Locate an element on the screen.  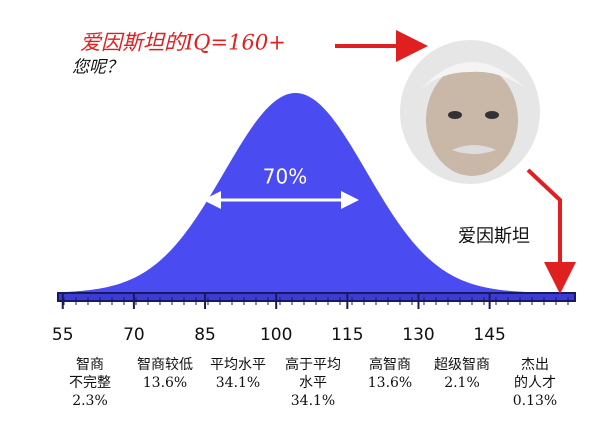
share-label: 2.1% is located at coordinates (462, 383).